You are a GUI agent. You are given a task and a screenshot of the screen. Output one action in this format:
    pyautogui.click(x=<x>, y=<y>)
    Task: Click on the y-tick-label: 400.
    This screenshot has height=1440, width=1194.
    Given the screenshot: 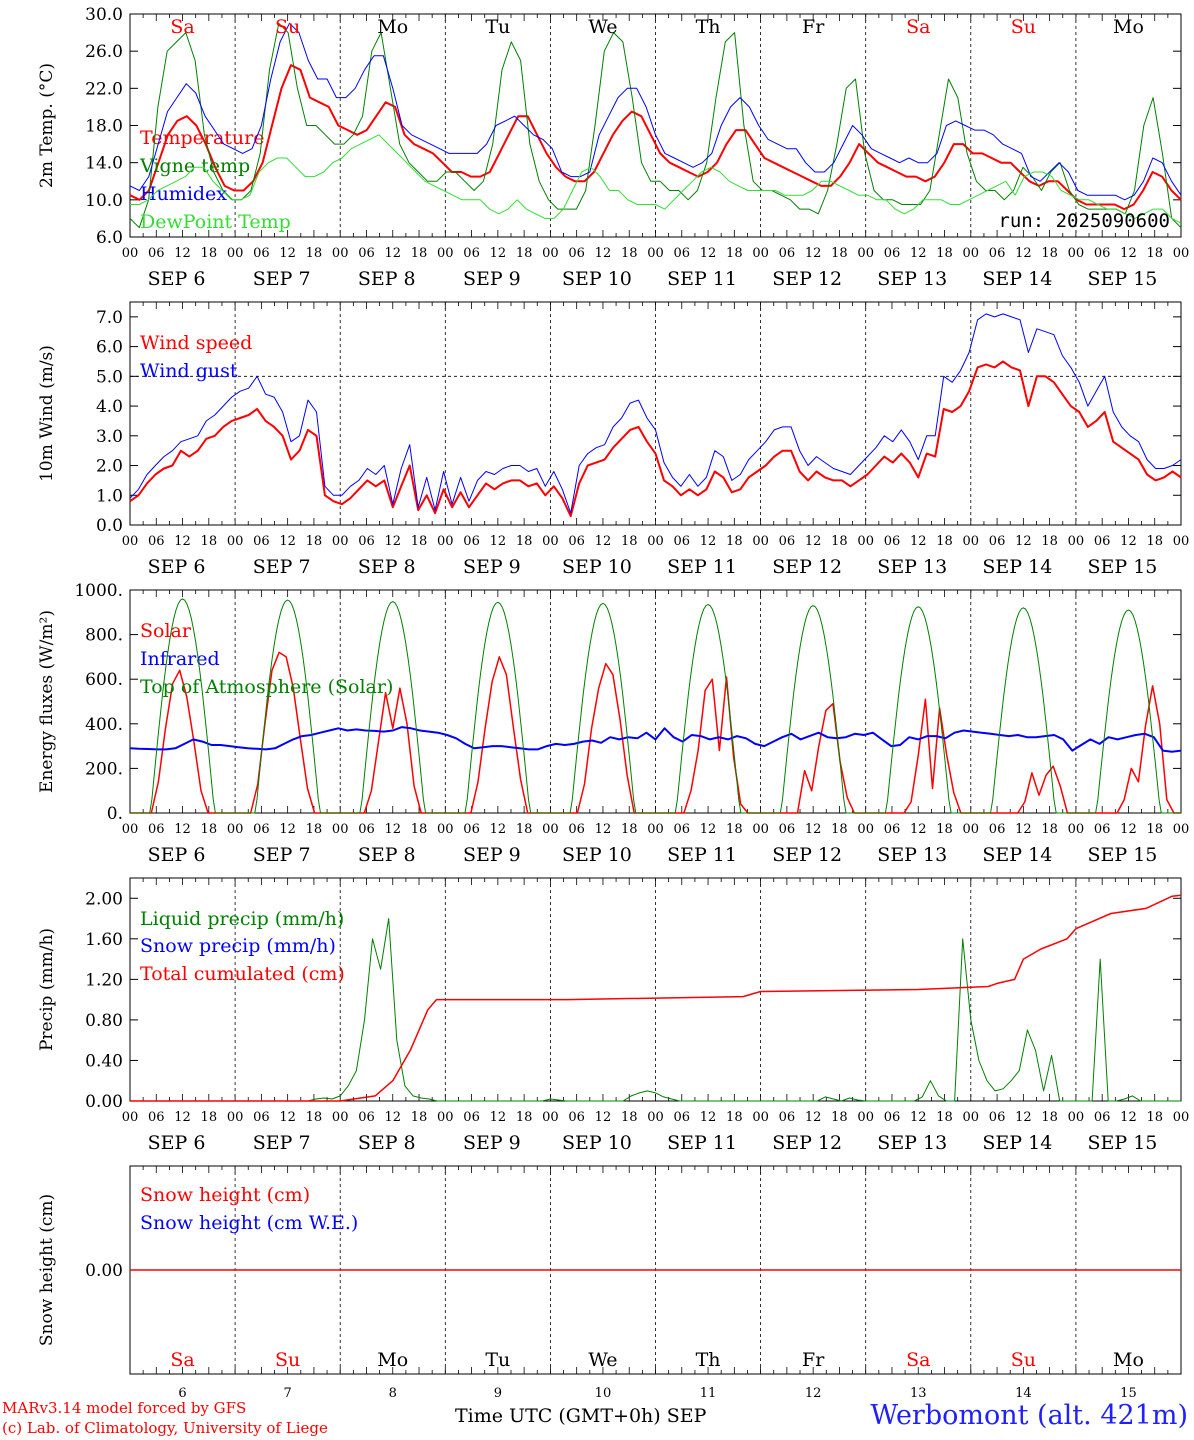 What is the action you would take?
    pyautogui.click(x=104, y=725)
    